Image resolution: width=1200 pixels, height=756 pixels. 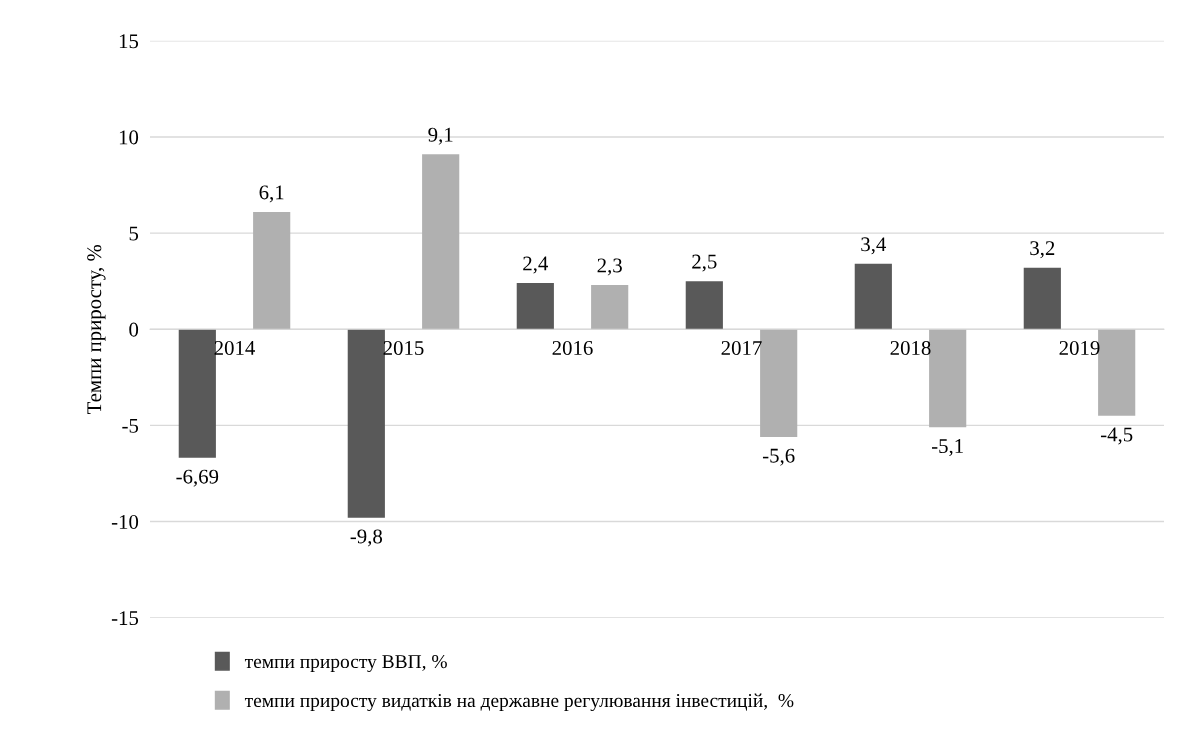 What do you see at coordinates (741, 348) in the screenshot?
I see `x-tick-label: 2017` at bounding box center [741, 348].